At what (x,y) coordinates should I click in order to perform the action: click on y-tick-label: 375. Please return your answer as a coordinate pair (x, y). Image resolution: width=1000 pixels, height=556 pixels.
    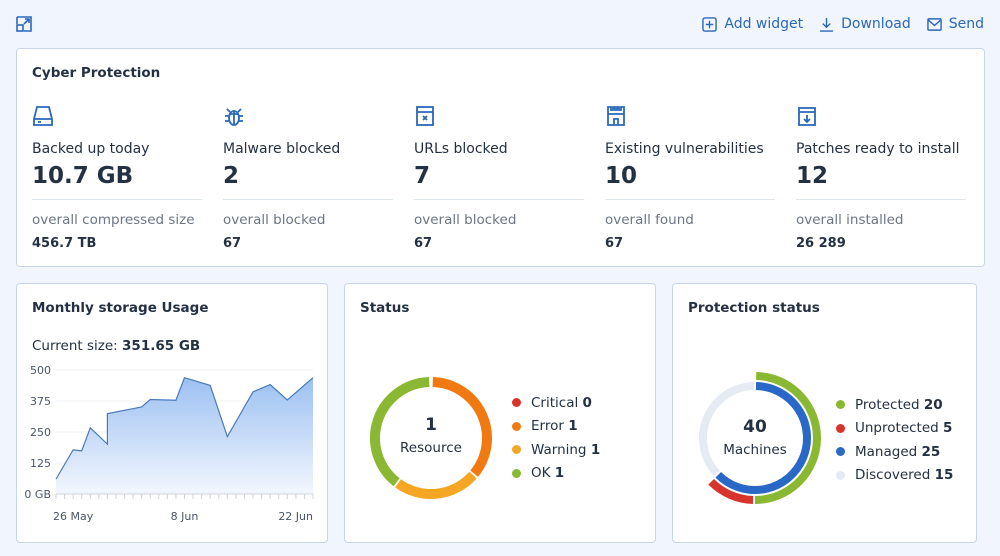
    Looking at the image, I should click on (40, 401).